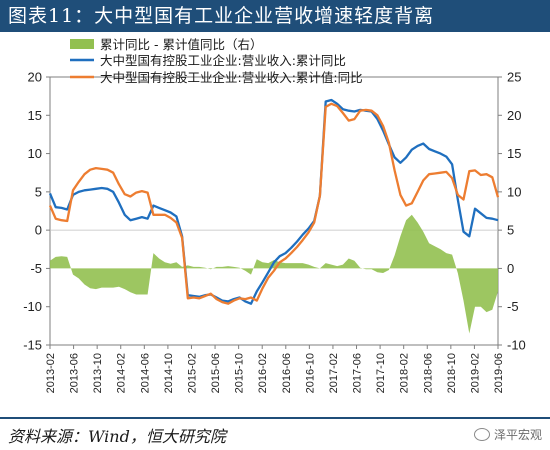 Image resolution: width=550 pixels, height=450 pixels. Describe the element at coordinates (358, 373) in the screenshot. I see `x-axis-tick-label: 2017-06` at that location.